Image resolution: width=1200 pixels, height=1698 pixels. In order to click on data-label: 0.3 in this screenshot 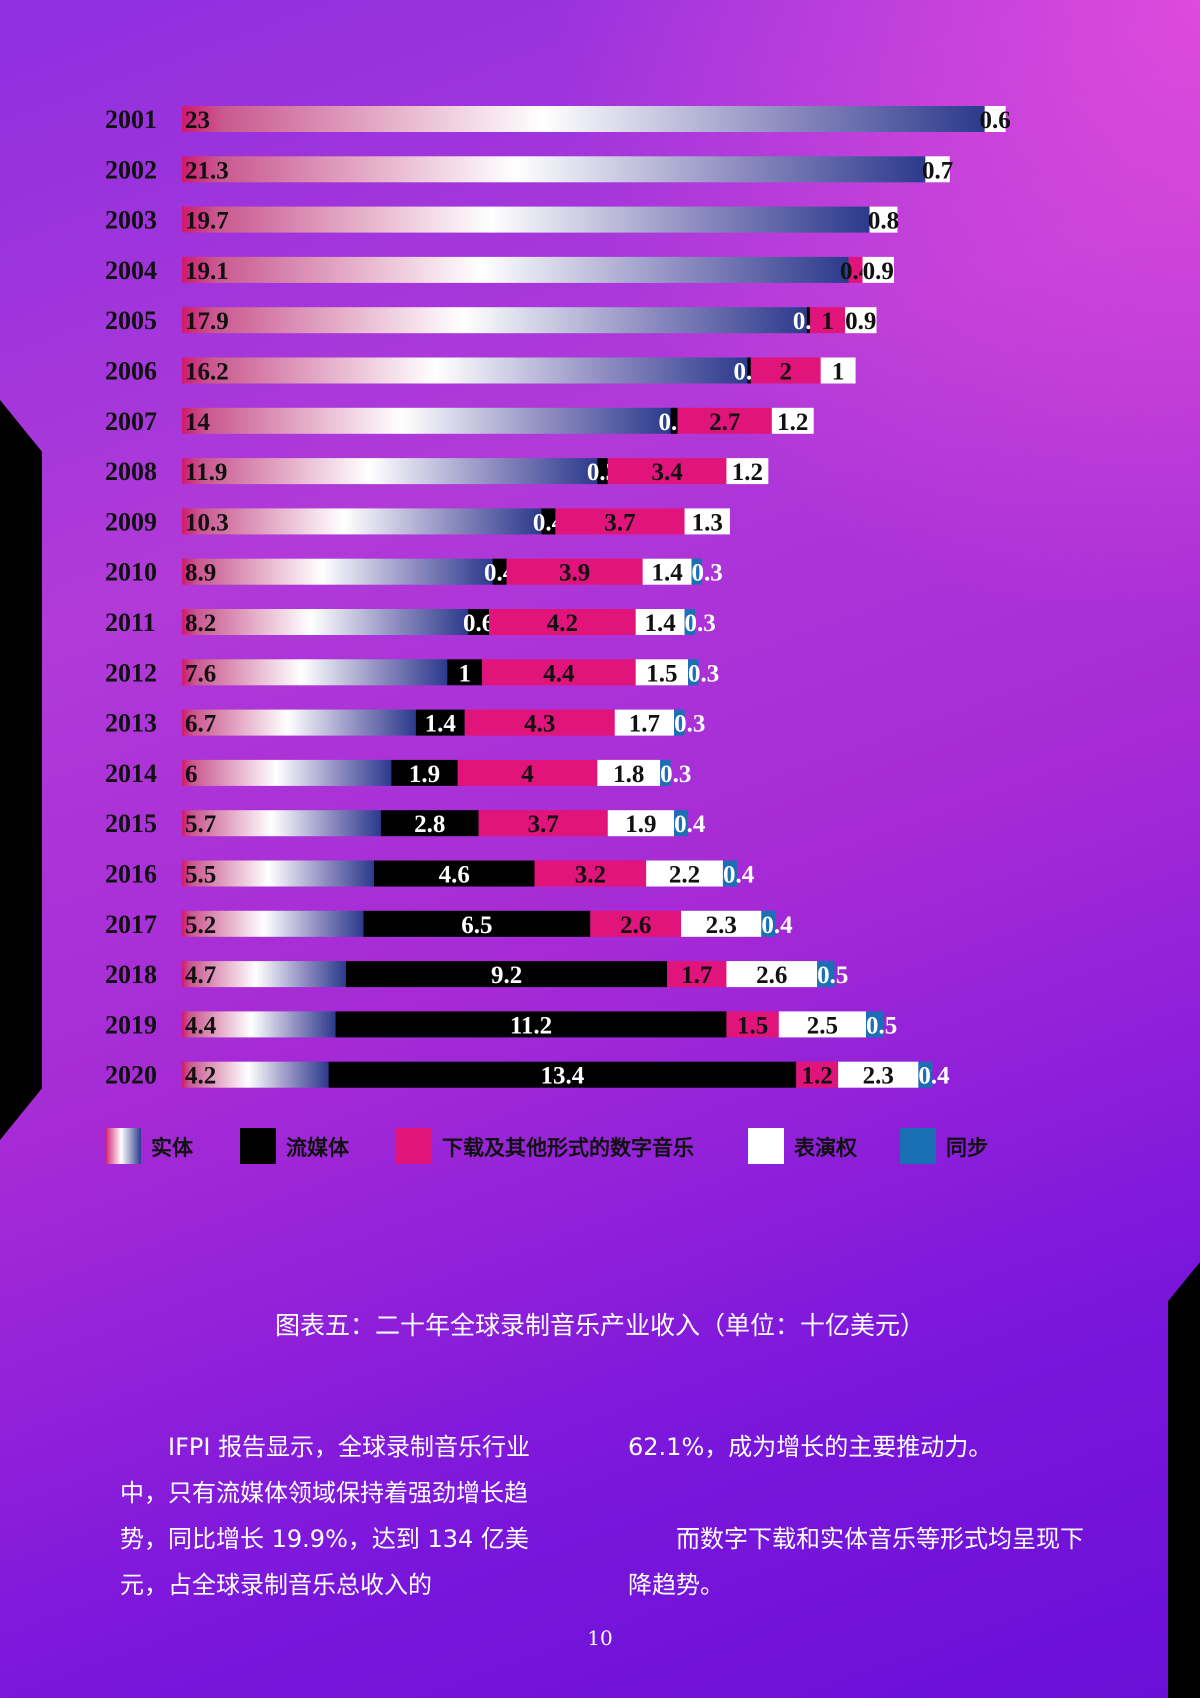, I will do `click(707, 573)`.